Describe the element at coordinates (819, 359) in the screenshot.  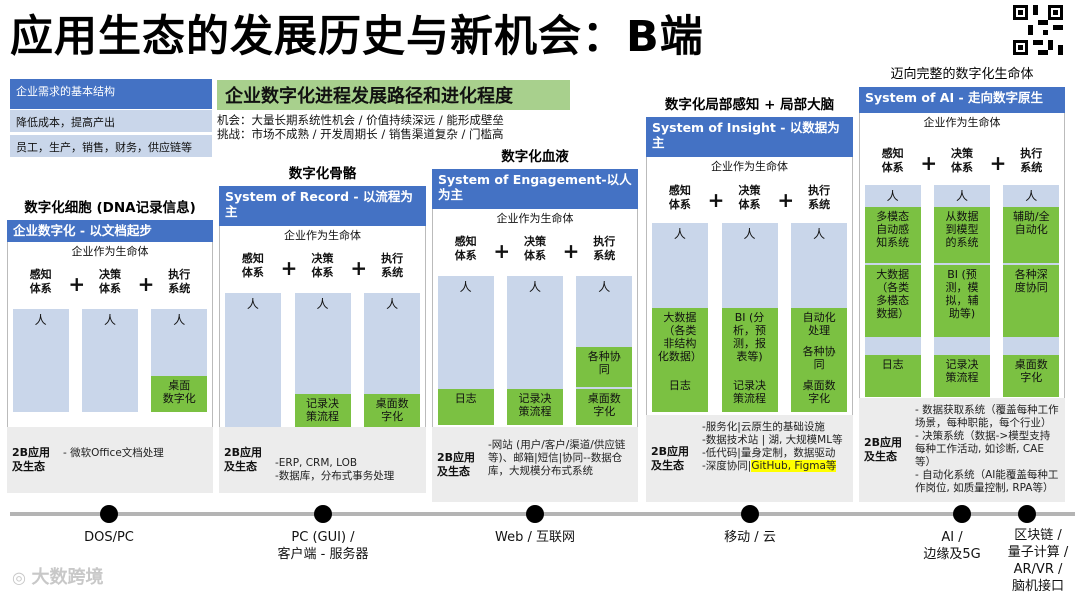
I see `execute-mid-cell: 各种协 同` at that location.